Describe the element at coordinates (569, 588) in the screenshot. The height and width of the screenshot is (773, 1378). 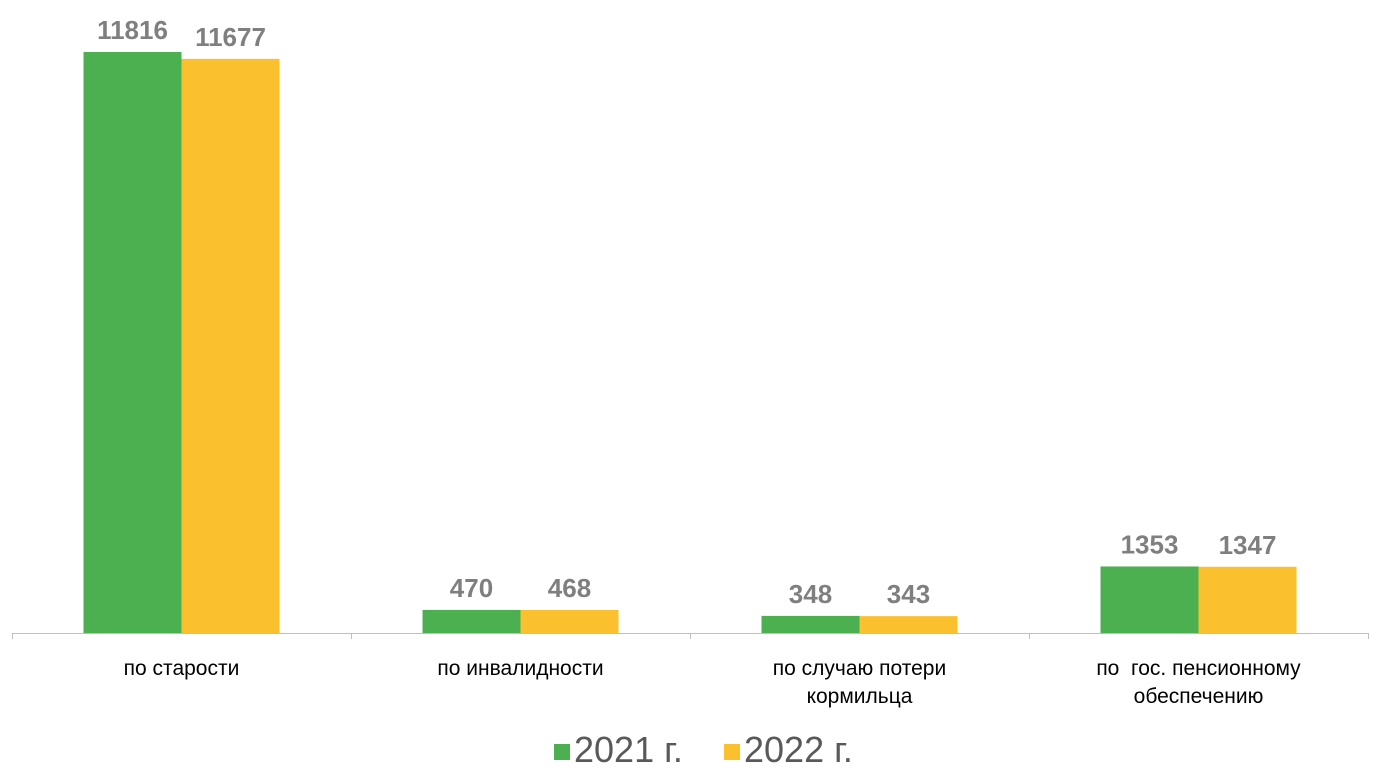
I see `data-label: 468` at that location.